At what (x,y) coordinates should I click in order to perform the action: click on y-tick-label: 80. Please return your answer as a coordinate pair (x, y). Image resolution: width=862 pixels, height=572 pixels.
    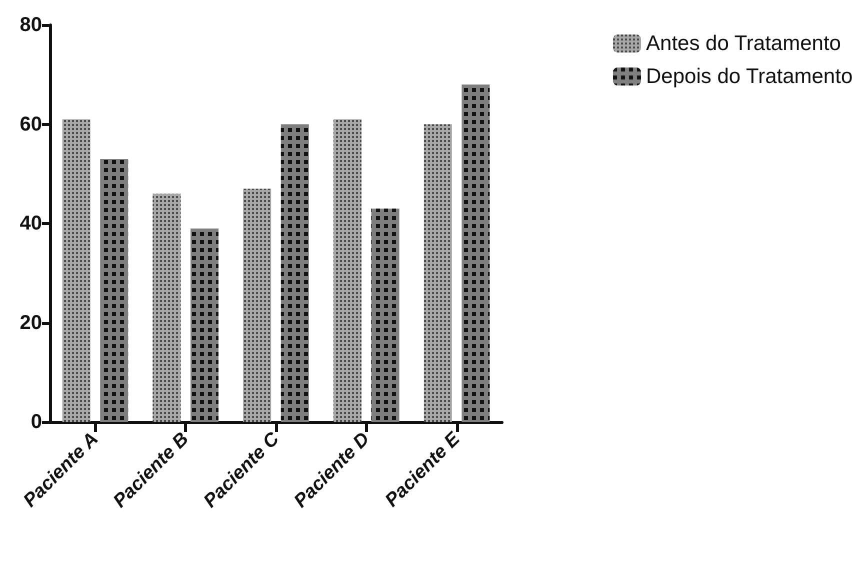
    Looking at the image, I should click on (31, 25).